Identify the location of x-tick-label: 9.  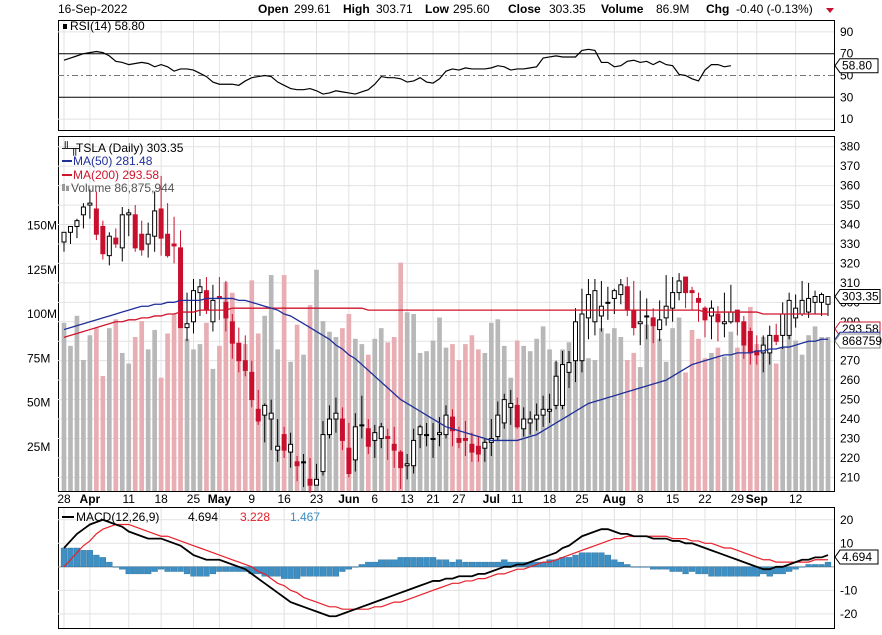
(251, 499).